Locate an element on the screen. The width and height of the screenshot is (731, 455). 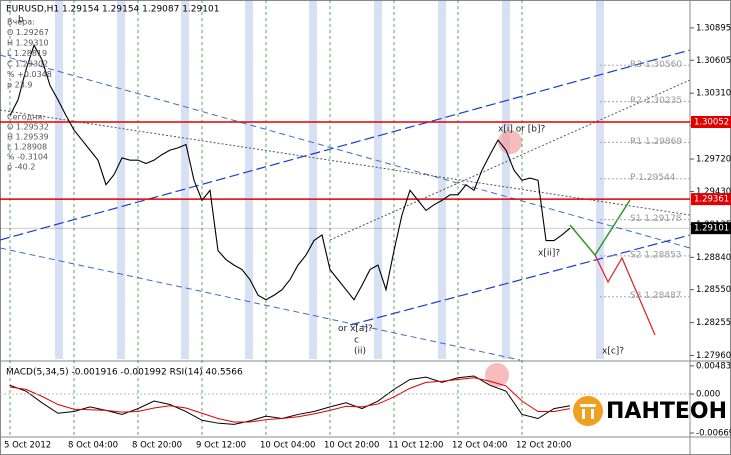
pivot-label: R1 1.29869 is located at coordinates (656, 142).